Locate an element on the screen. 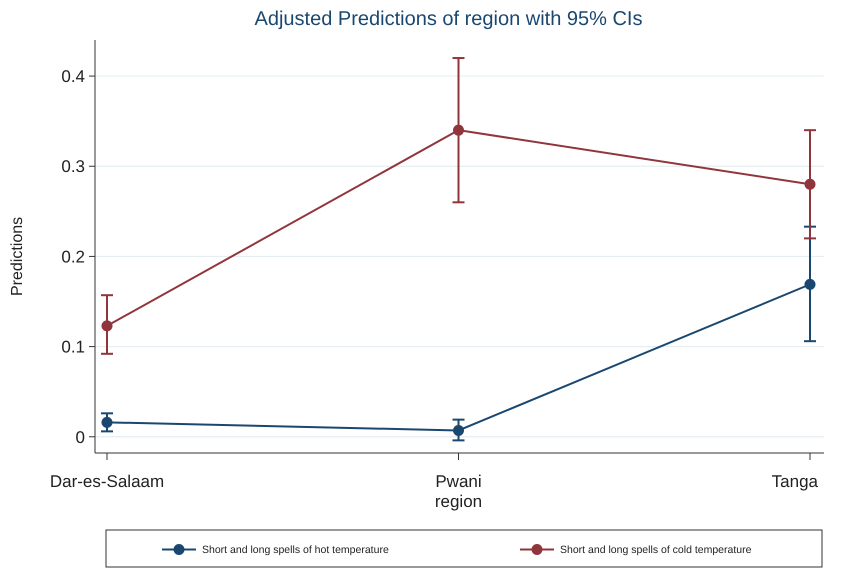 Image resolution: width=842 pixels, height=573 pixels. y-tick-label: 0 is located at coordinates (80, 437).